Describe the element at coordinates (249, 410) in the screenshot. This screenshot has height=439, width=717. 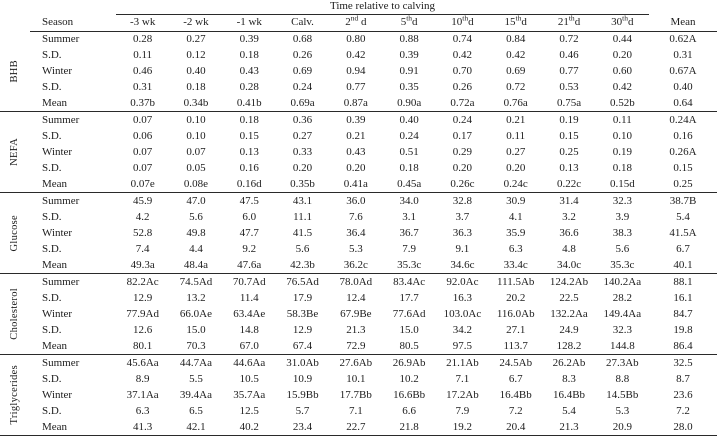
I see `value-cell: 12.5` at that location.